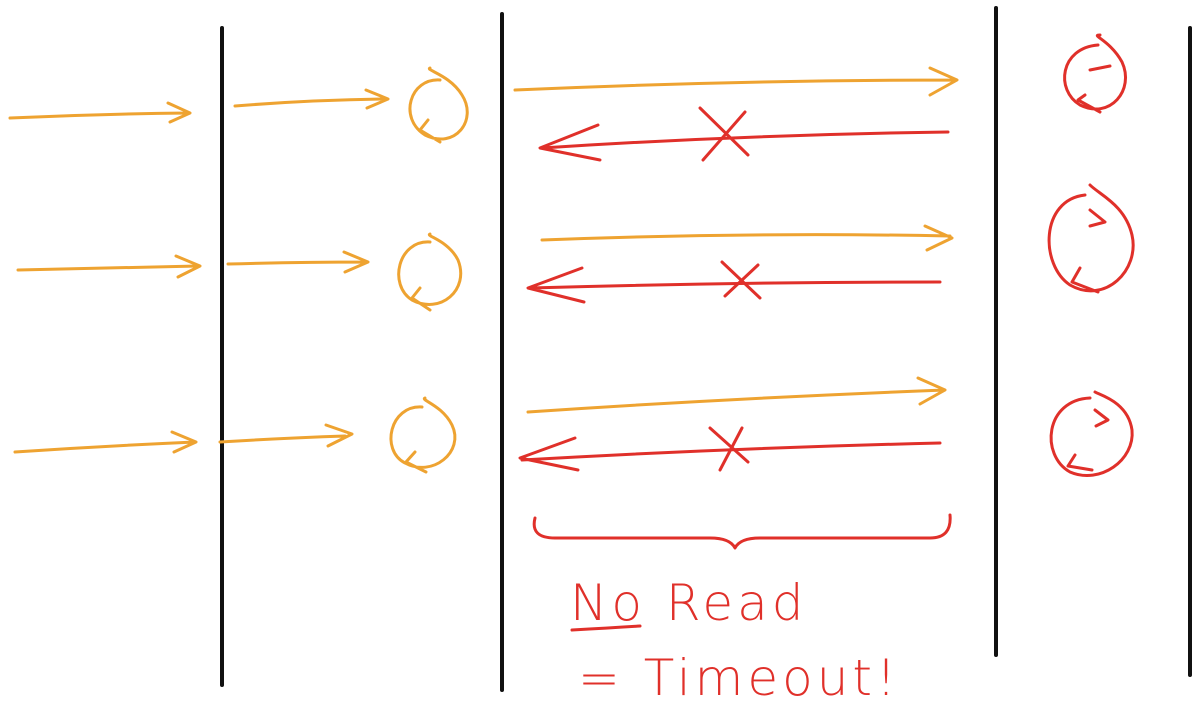 The width and height of the screenshot is (1195, 710). What do you see at coordinates (742, 531) in the screenshot?
I see `brace` at bounding box center [742, 531].